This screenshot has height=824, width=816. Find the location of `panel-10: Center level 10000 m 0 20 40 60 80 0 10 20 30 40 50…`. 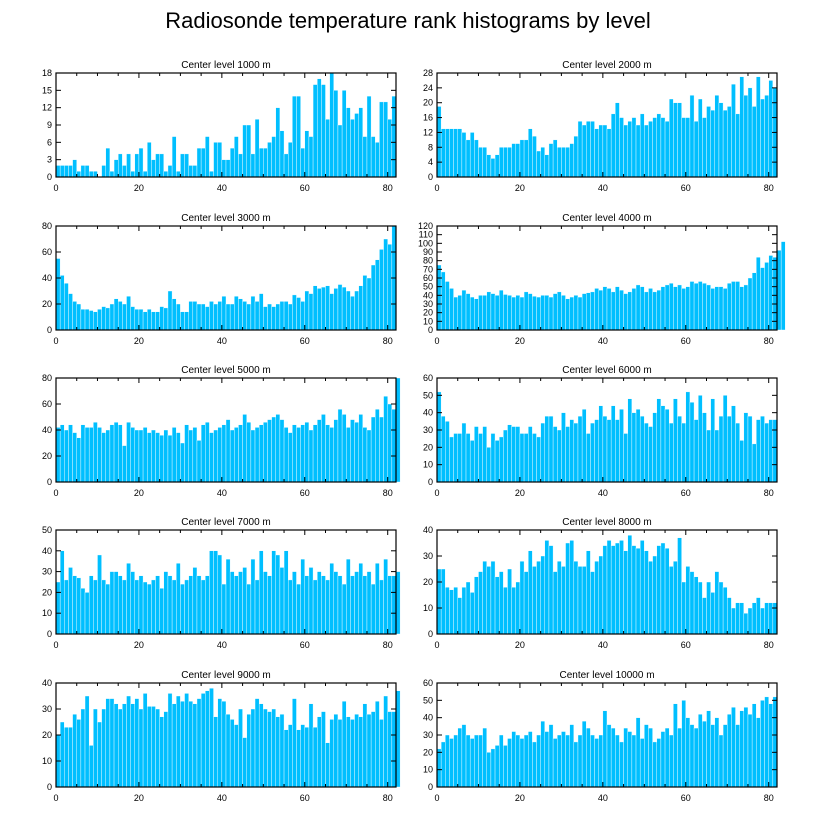

panel-10: Center level 10000 m 0 20 40 60 80 0 10 20 30 40 50… is located at coordinates (600, 736).